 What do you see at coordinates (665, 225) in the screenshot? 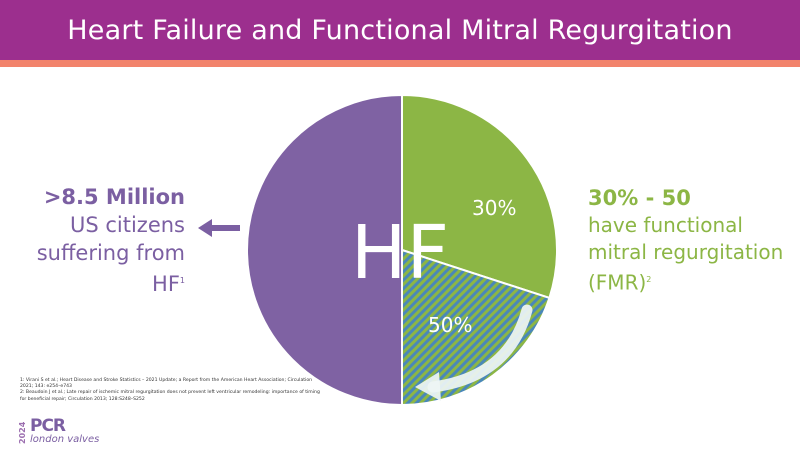
I see `right-stat-line1: have functional` at bounding box center [665, 225].